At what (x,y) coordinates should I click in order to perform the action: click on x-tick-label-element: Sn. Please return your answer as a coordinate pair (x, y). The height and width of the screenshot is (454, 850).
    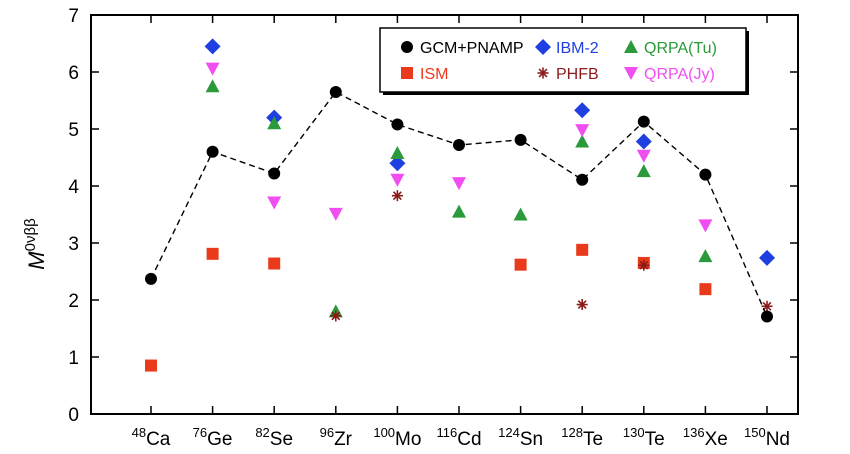
    Looking at the image, I should click on (531, 439).